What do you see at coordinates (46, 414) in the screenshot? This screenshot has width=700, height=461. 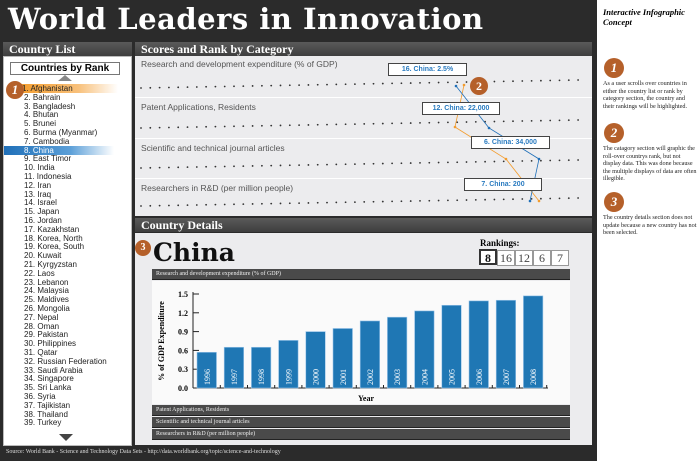 I see `country-item: 38. Thailand` at bounding box center [46, 414].